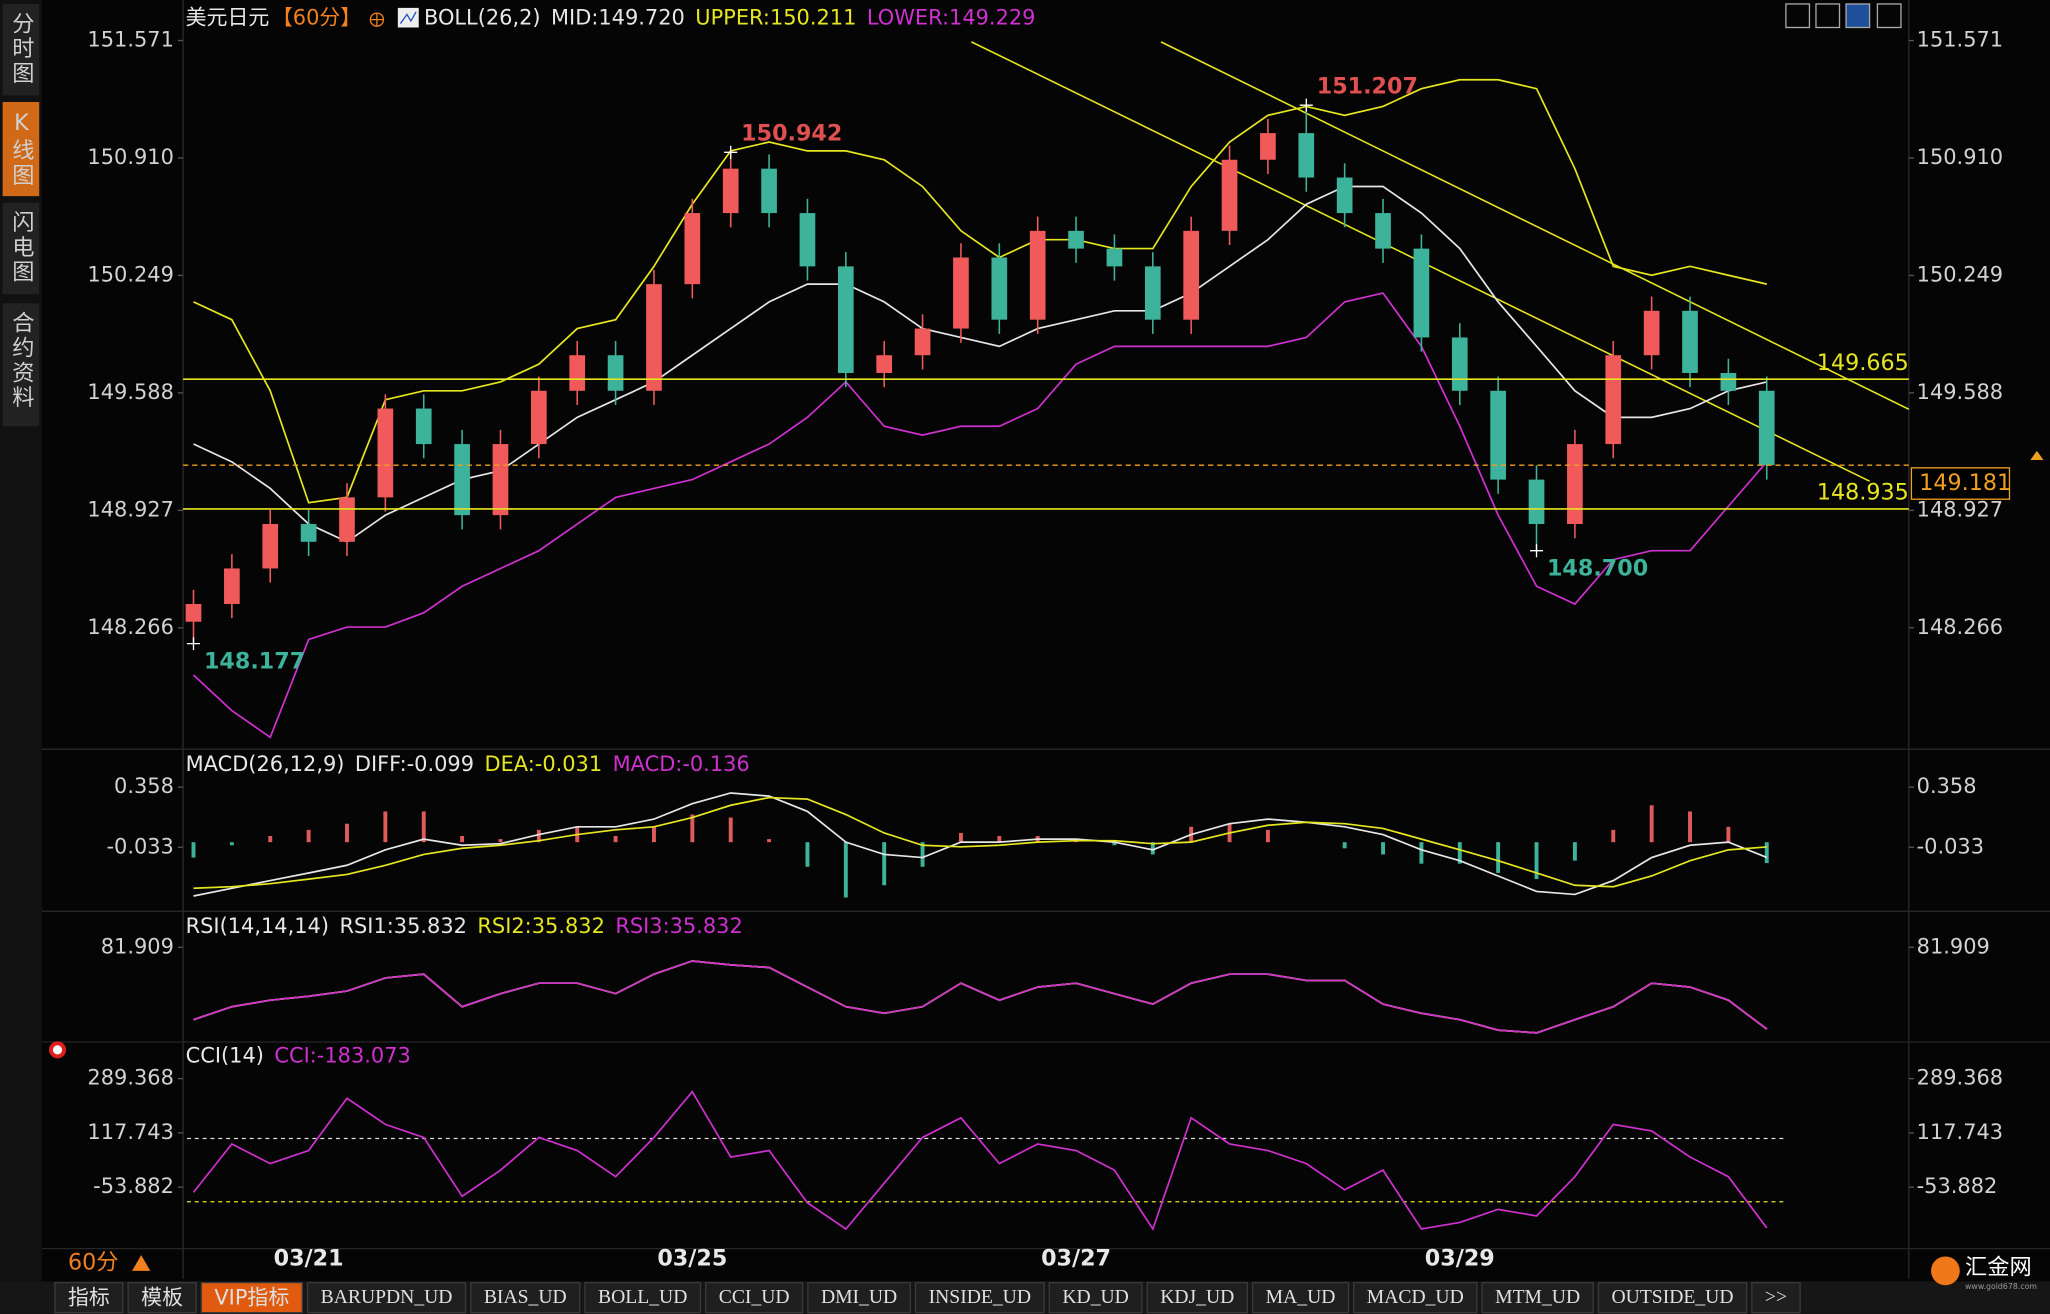 The image size is (2050, 1314). What do you see at coordinates (731, 152) in the screenshot?
I see `extreme-marker` at bounding box center [731, 152].